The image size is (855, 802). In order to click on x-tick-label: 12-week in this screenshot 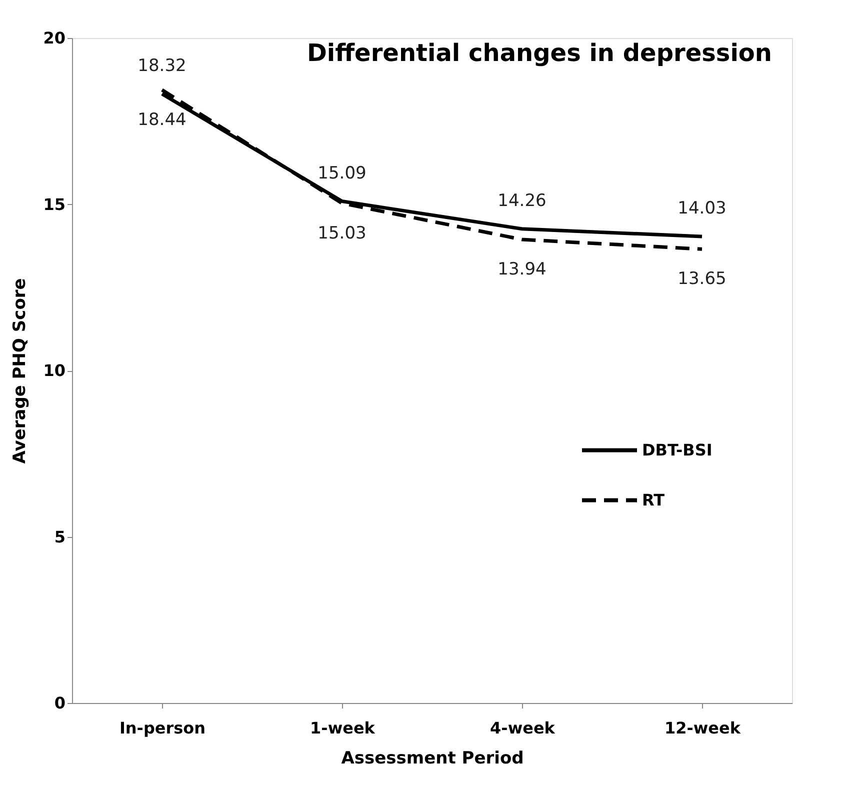, I will do `click(702, 728)`.